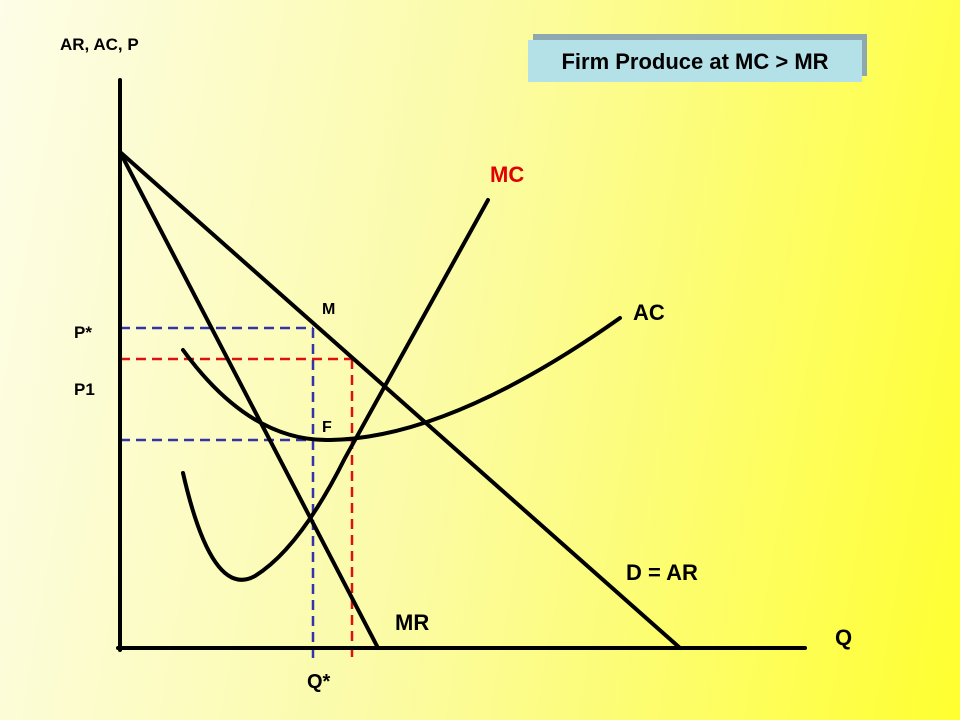 The width and height of the screenshot is (960, 720). I want to click on title-box, so click(695, 61).